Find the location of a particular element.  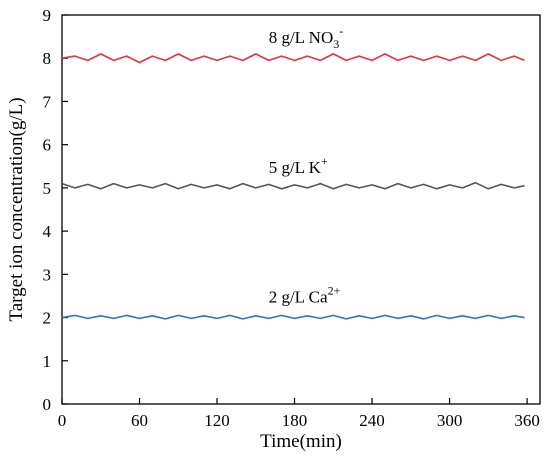

annotations: 8 g/L NO3-5 g/L K+2 g/L Ca2+ is located at coordinates (306, 165).